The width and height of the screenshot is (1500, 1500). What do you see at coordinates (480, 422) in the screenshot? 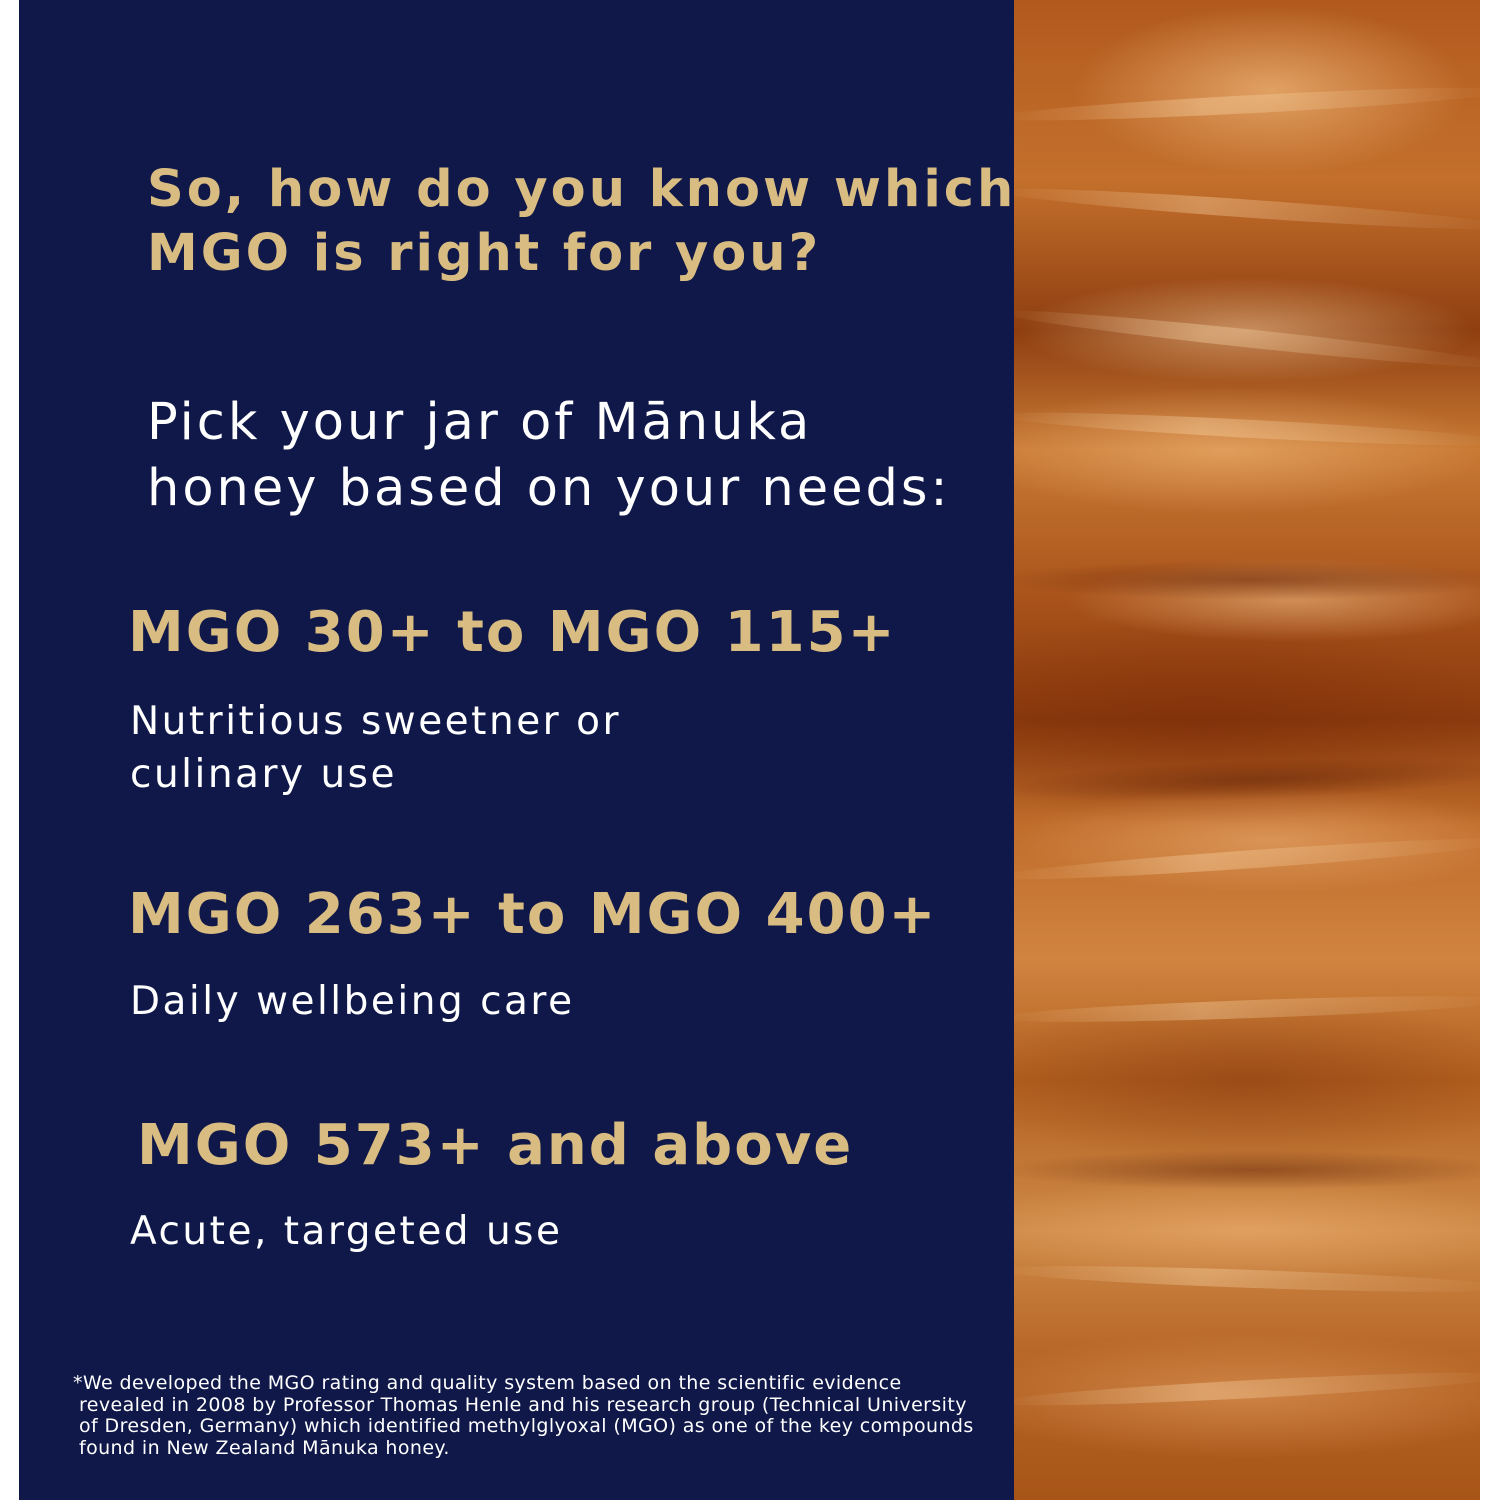
I see `subheading-line-1: Pick your jar of Mānuka` at bounding box center [480, 422].